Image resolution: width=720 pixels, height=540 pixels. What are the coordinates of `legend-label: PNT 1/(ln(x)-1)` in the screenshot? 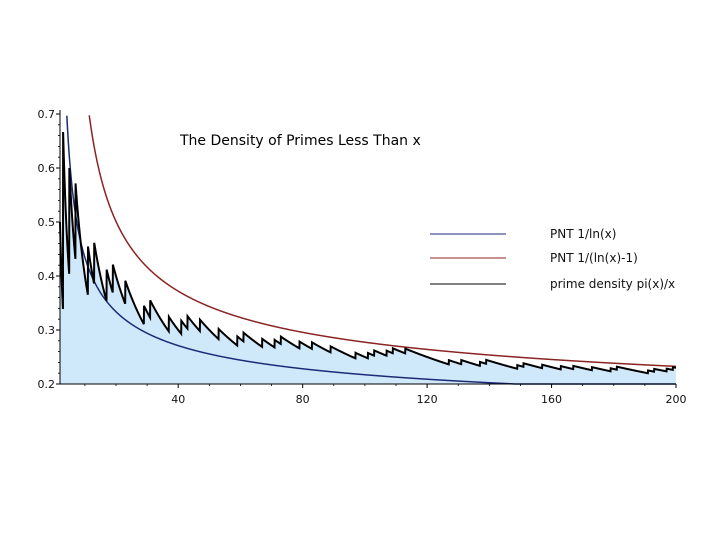 It's located at (594, 258).